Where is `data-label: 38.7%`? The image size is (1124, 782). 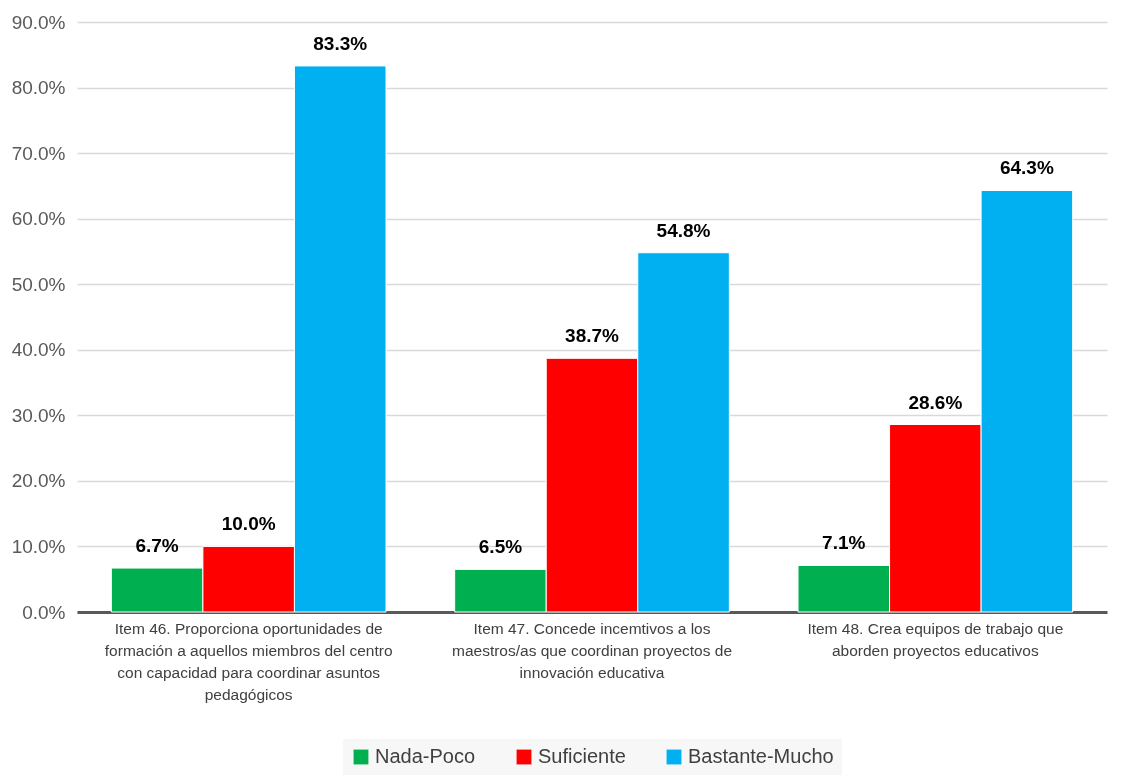
data-label: 38.7% is located at coordinates (592, 336).